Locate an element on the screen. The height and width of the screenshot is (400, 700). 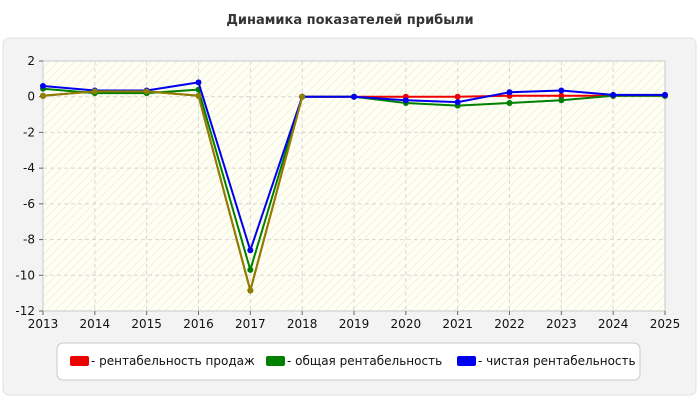
y-tick-label: -10 is located at coordinates (25, 275).